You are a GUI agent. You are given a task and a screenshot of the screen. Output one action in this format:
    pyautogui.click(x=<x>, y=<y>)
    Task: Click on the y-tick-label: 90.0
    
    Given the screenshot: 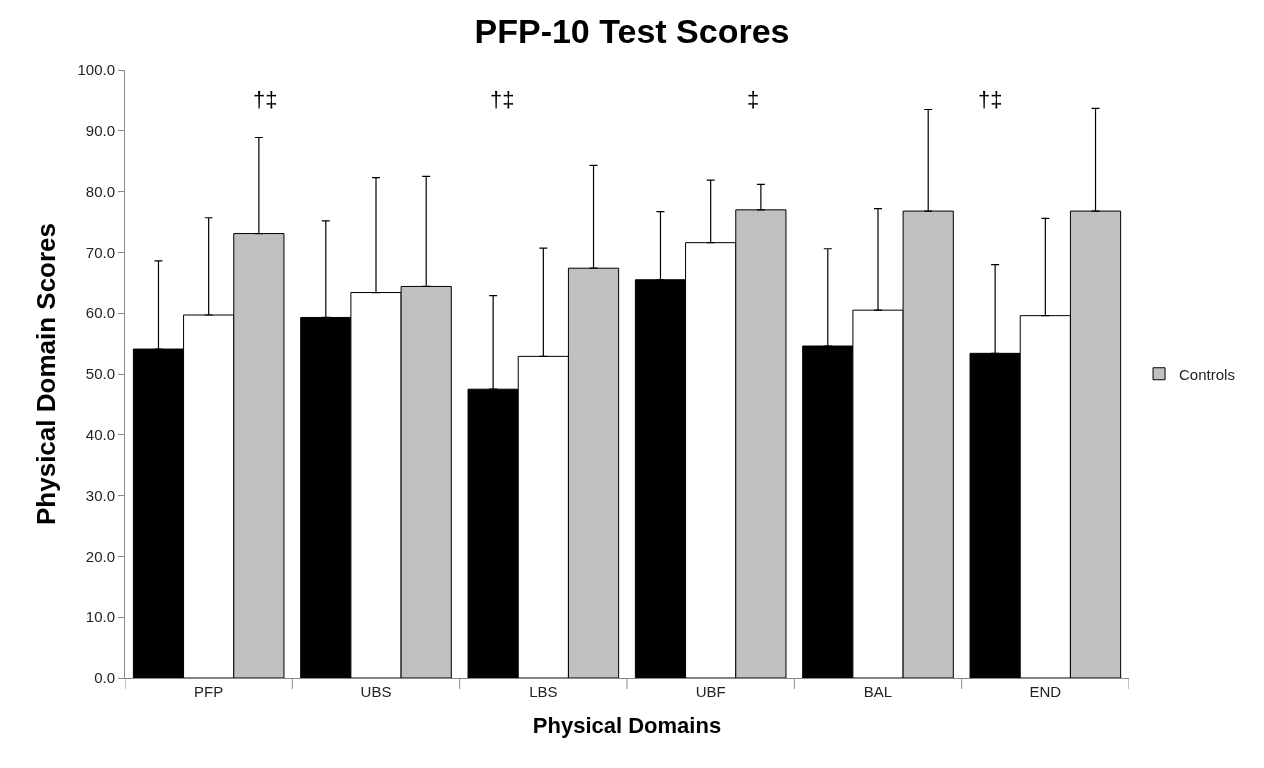 What is the action you would take?
    pyautogui.click(x=100, y=131)
    